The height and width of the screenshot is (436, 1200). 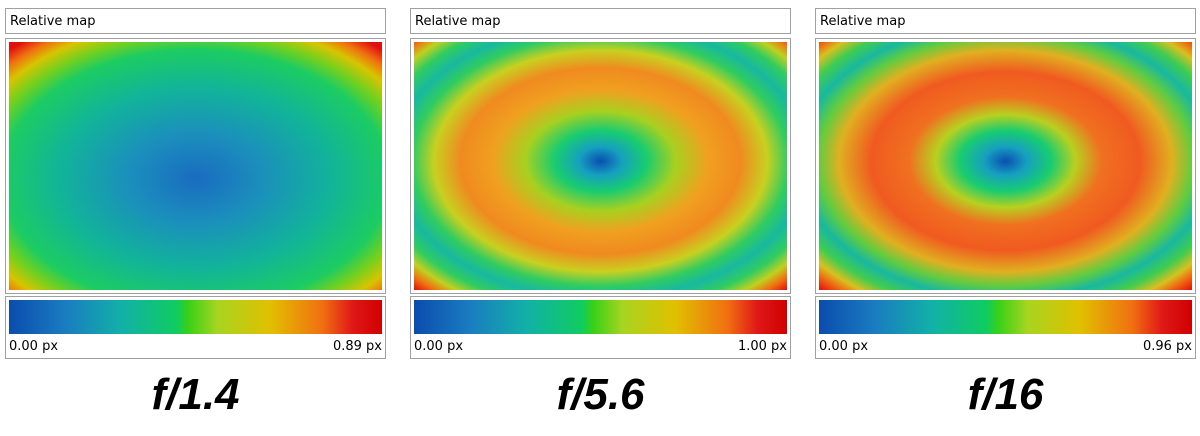 I want to click on colorbar-box: 0.00 px 0.96 px, so click(x=1005, y=327).